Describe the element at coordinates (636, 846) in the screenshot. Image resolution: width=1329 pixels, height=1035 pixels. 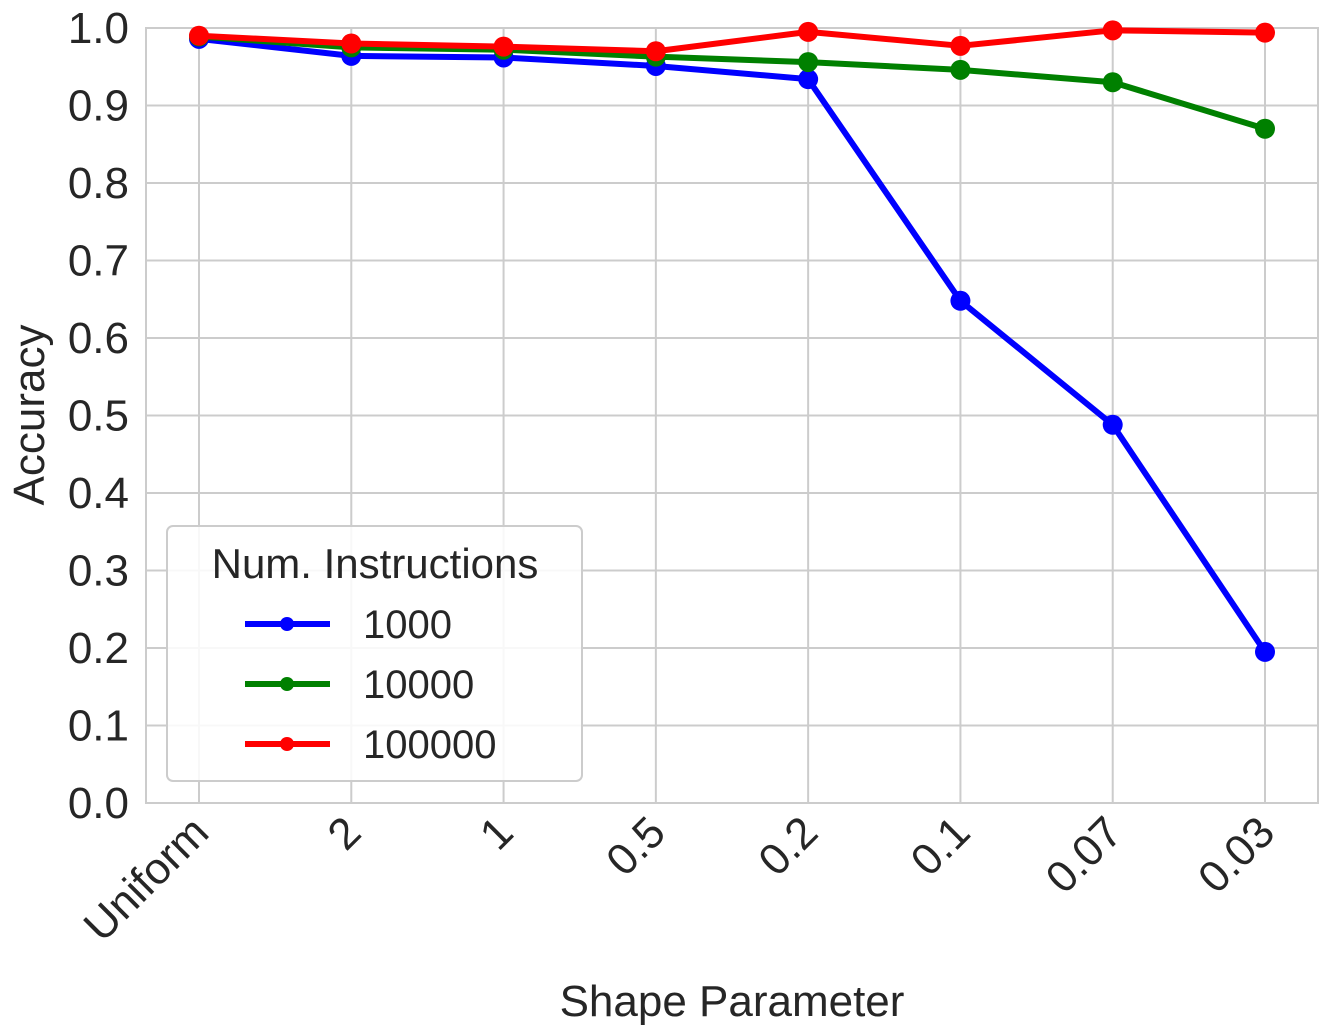
I see `x-tick-label: 0.5` at that location.